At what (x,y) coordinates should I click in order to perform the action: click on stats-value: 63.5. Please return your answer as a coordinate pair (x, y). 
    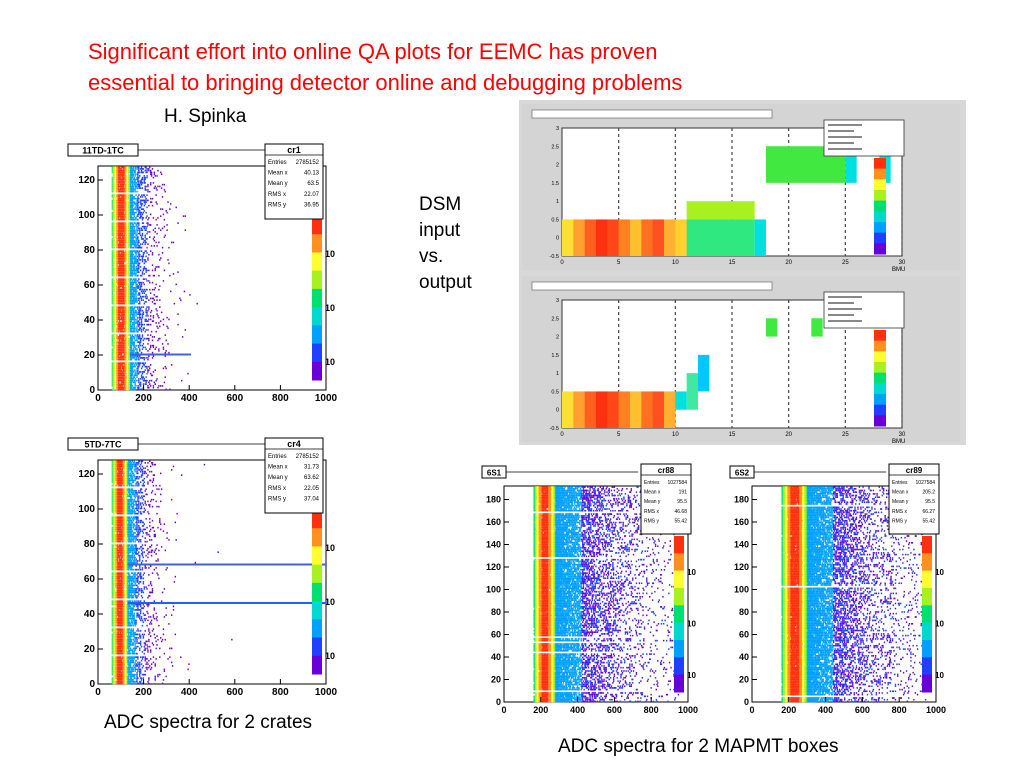
    Looking at the image, I should click on (313, 184).